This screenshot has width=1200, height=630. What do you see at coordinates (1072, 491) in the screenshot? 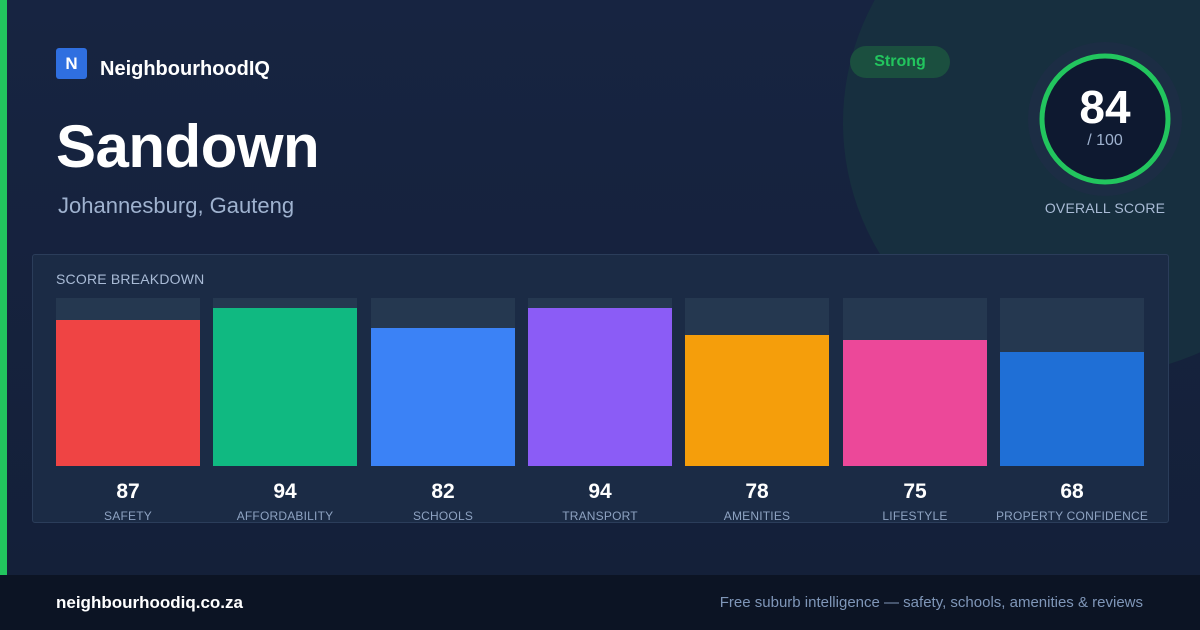
I see `bar-value: 68` at bounding box center [1072, 491].